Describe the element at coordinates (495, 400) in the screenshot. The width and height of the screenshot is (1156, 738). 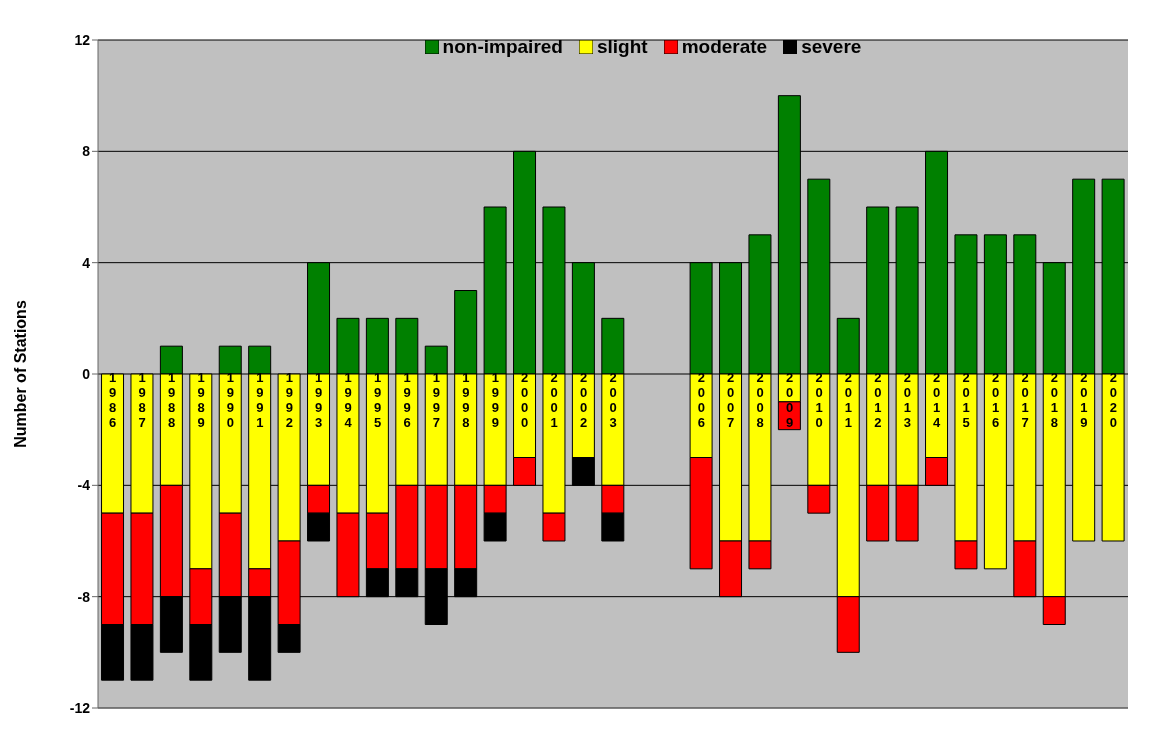
I see `x-tick-label: 1999` at that location.